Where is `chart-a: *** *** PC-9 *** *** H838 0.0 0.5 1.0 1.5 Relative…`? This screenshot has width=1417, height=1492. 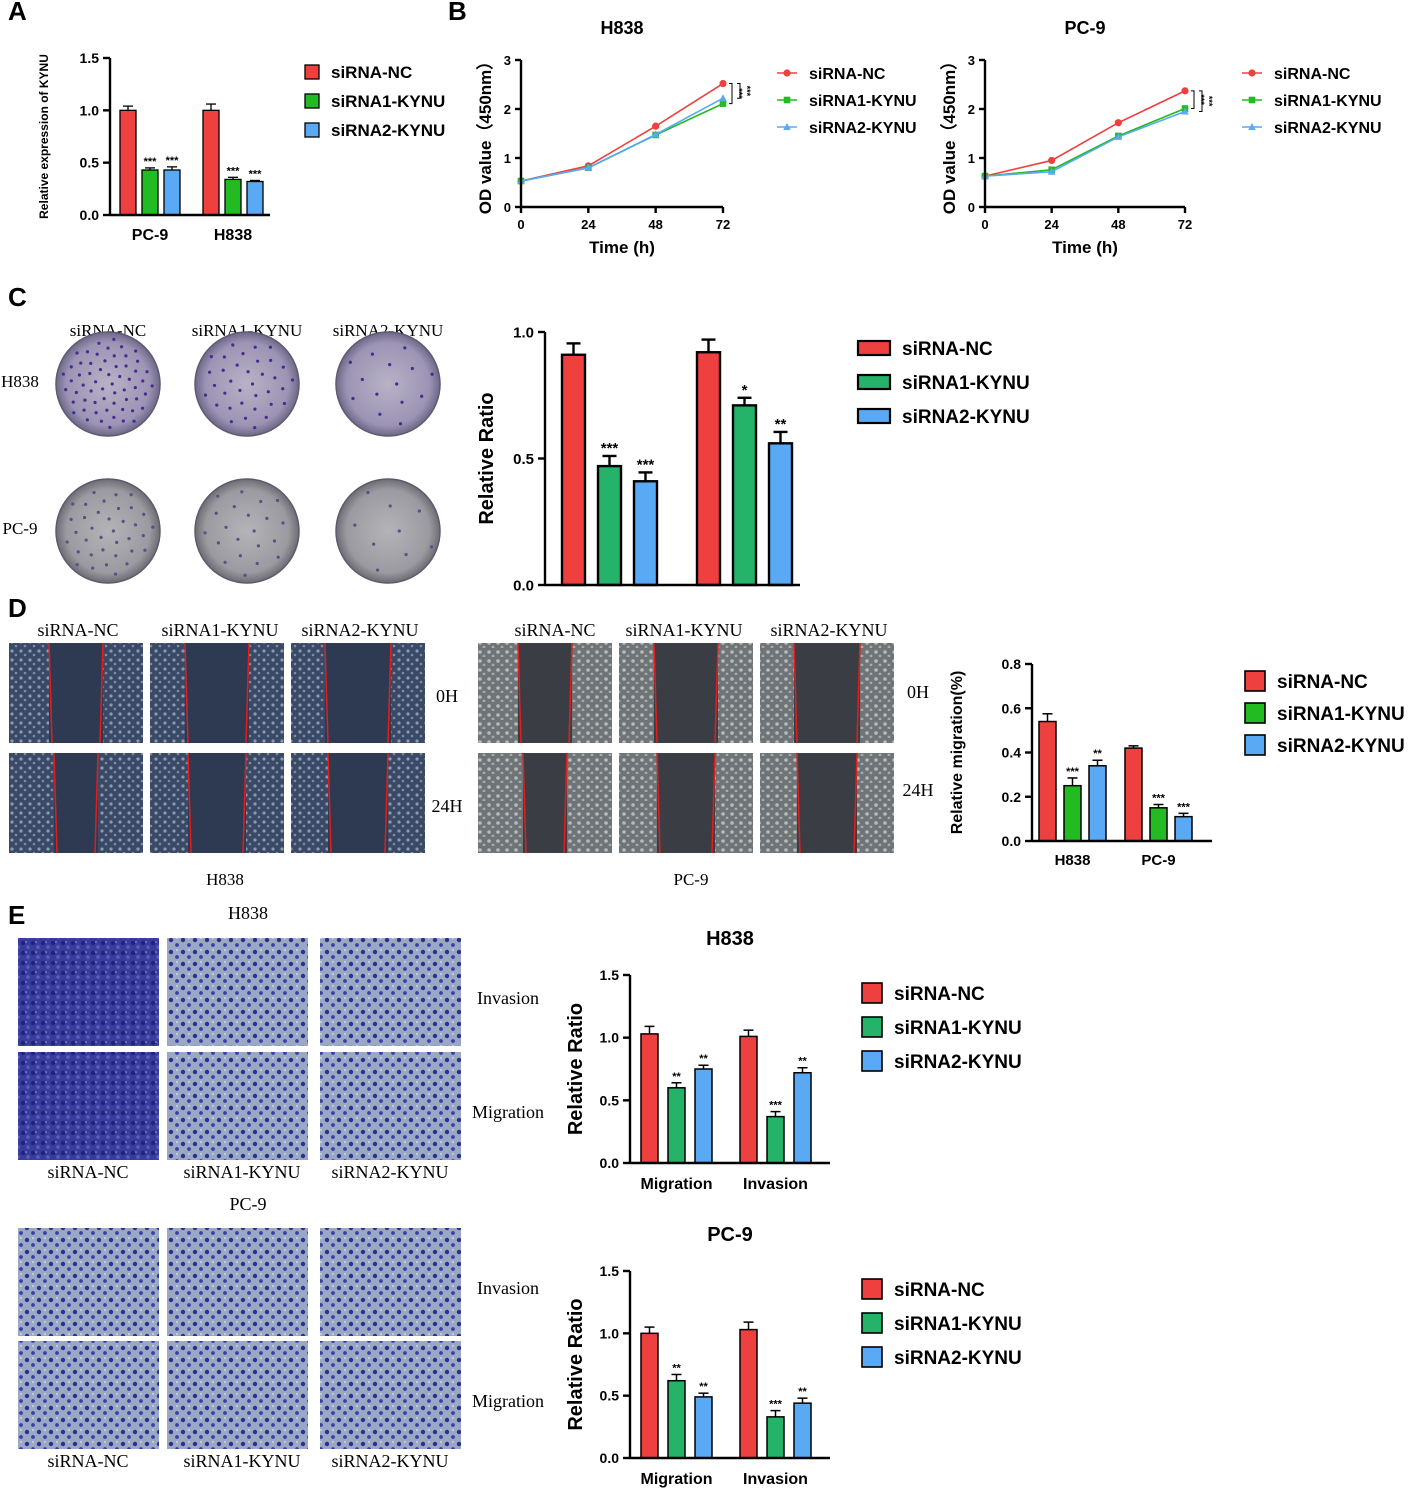 chart-a: *** *** PC-9 *** *** H838 0.0 0.5 1.0 1.5 Relative… is located at coordinates (153, 147).